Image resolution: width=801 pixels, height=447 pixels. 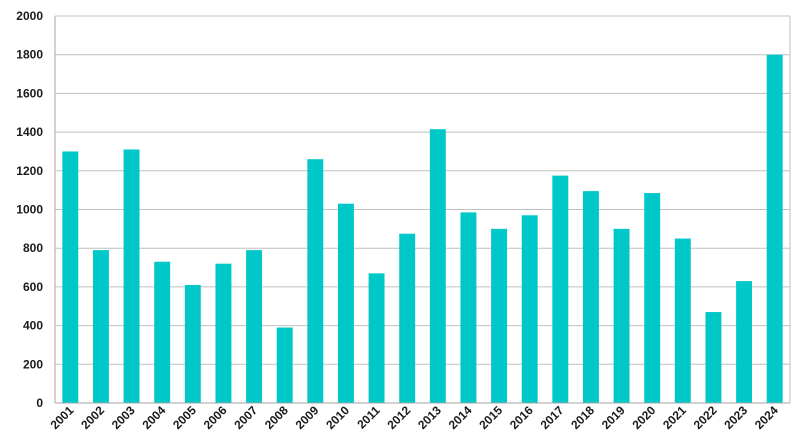 I want to click on y-tick-label: 2000, so click(x=29, y=16).